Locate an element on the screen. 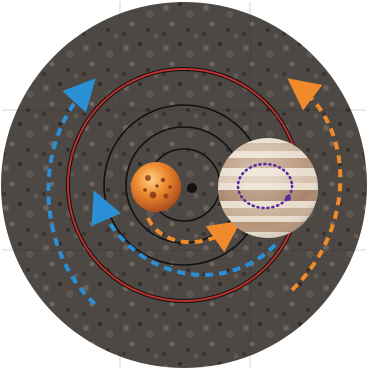  barycenter-dot is located at coordinates (192, 188).